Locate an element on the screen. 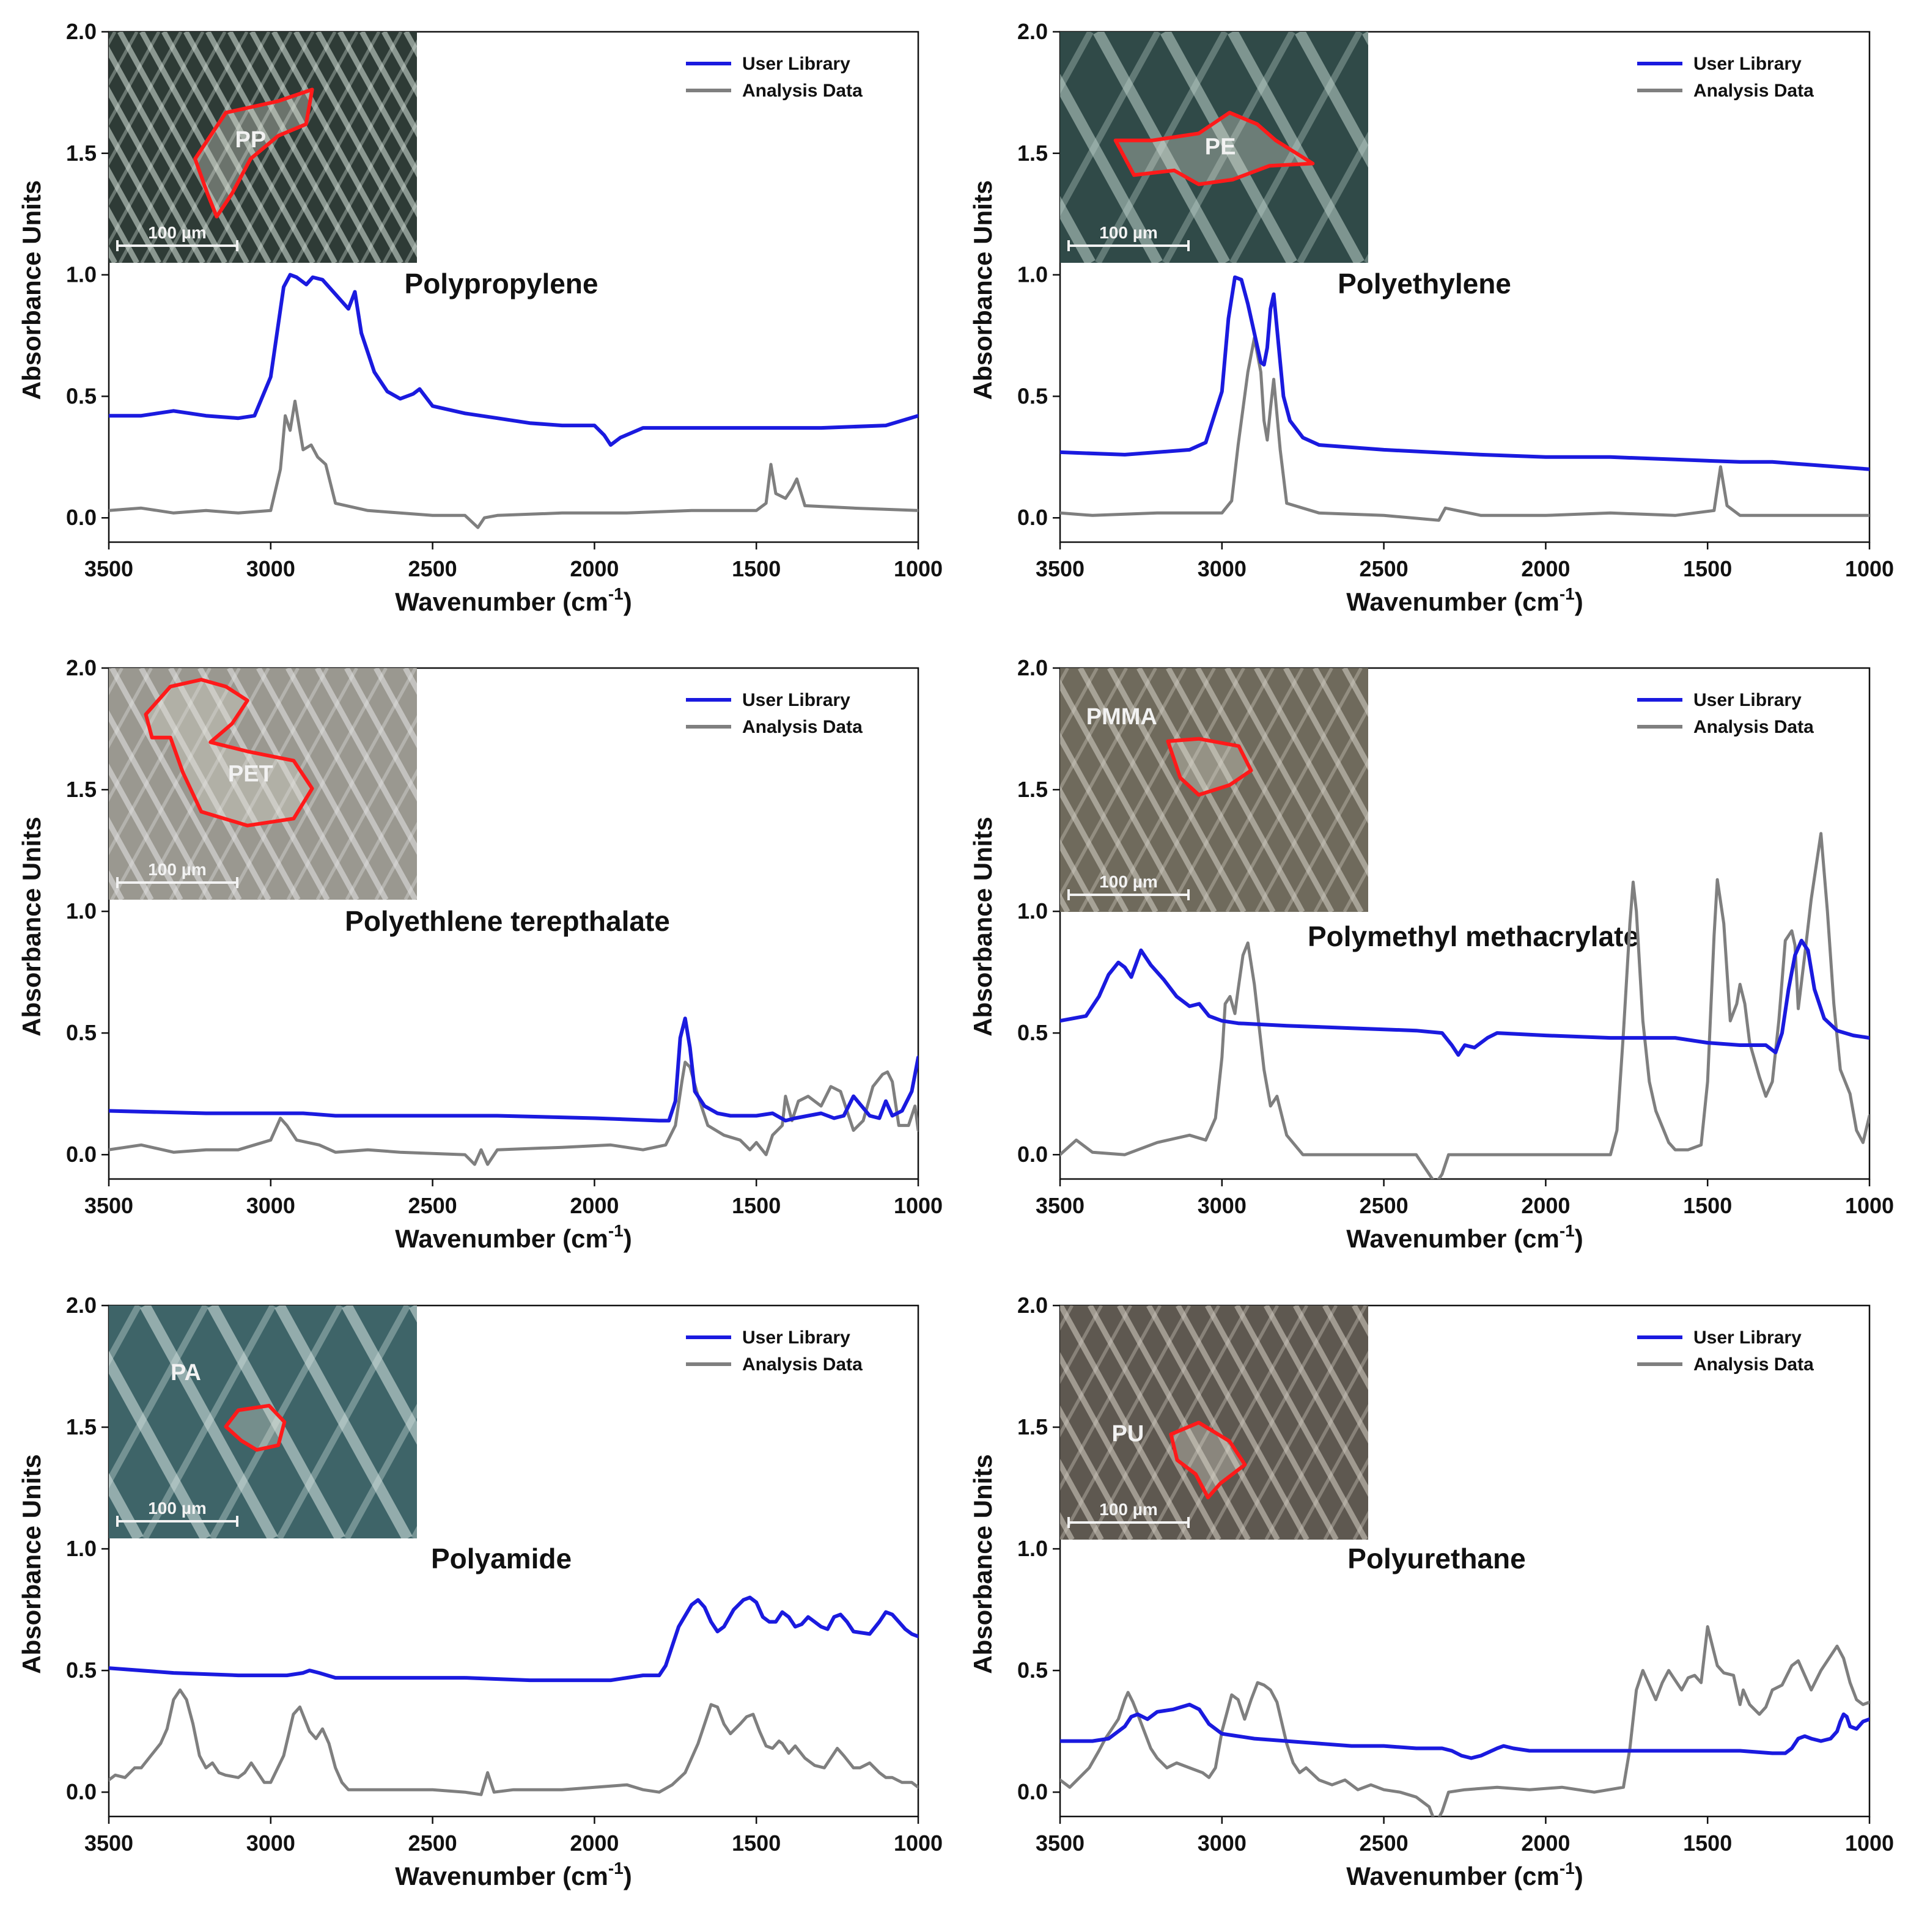 This screenshot has width=1919, height=1932. panel-title: Polyethlene terepthalate is located at coordinates (507, 921).